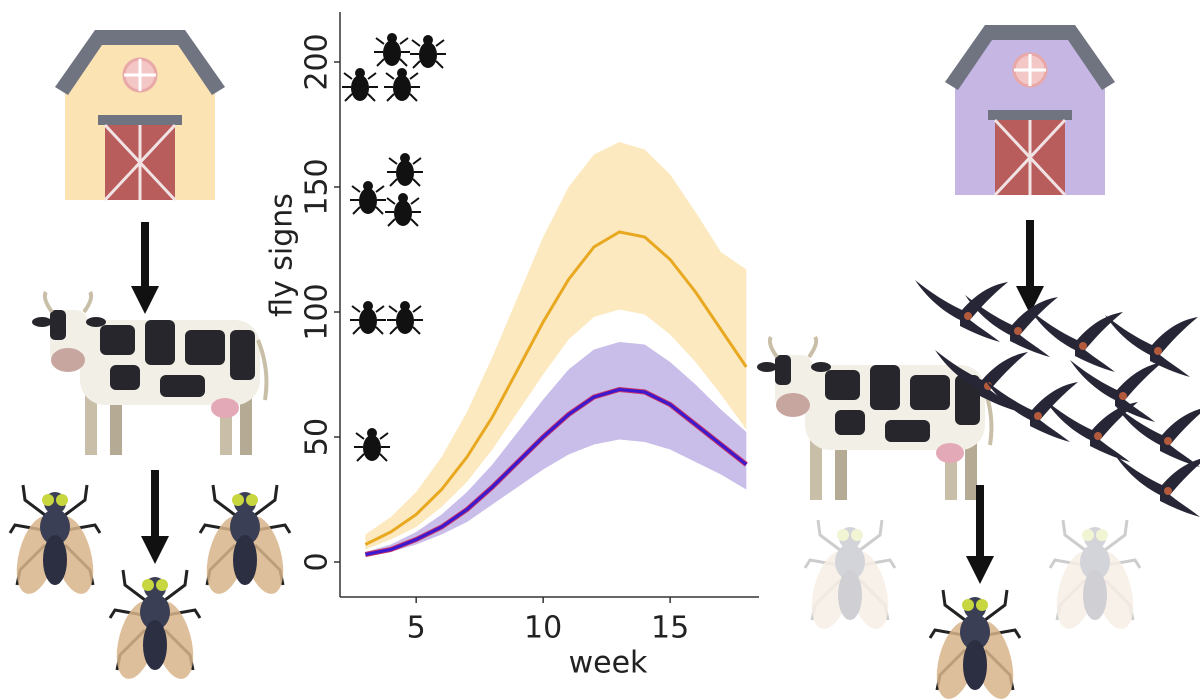  What do you see at coordinates (394, 247) in the screenshot?
I see `beetle-scale` at bounding box center [394, 247].